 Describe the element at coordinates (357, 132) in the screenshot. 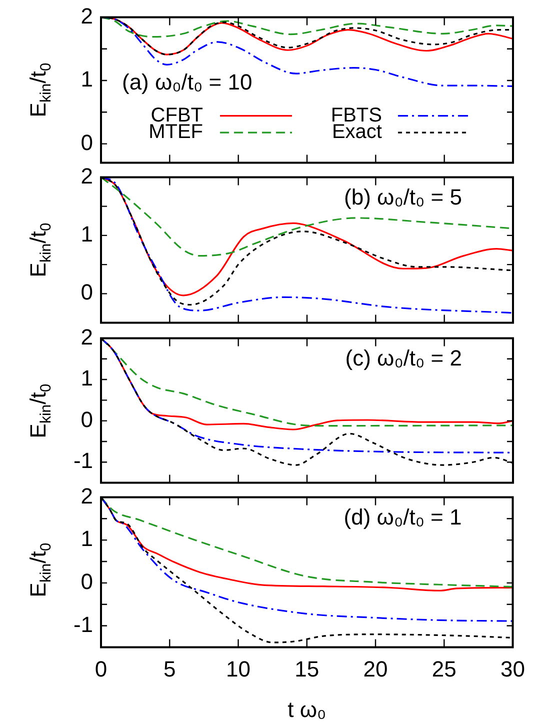

I see `legend-label: Exact` at that location.